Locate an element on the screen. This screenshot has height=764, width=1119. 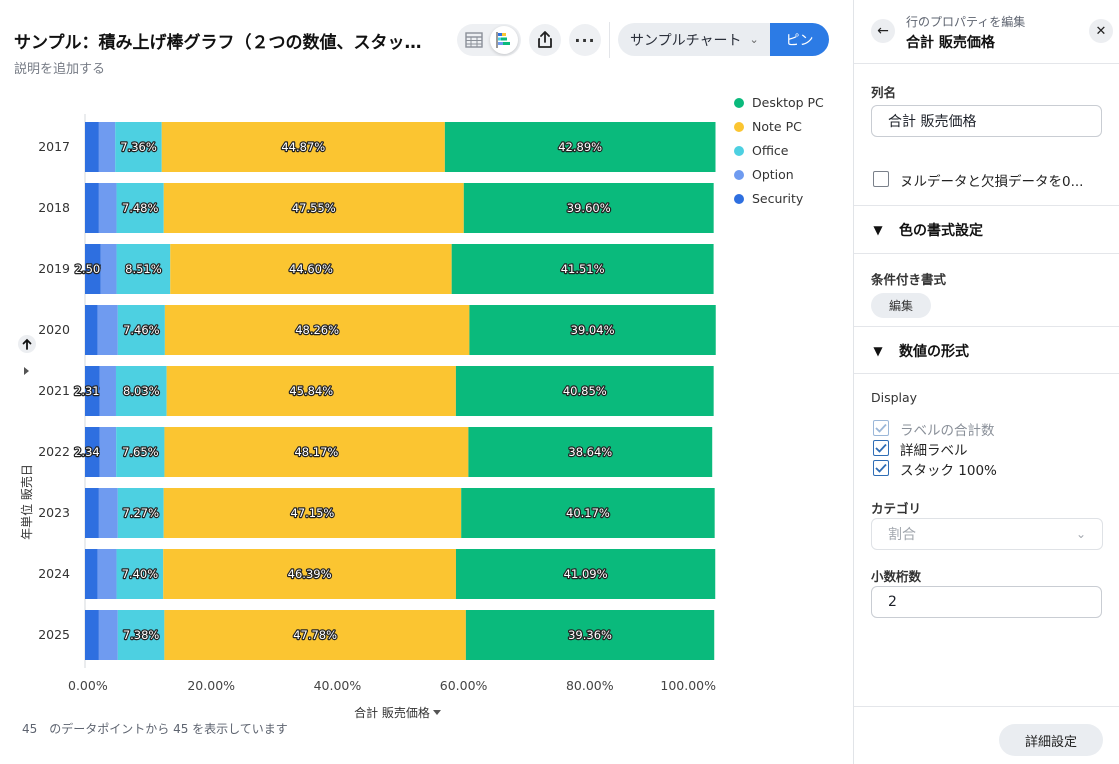
chart-view-button is located at coordinates (504, 40).